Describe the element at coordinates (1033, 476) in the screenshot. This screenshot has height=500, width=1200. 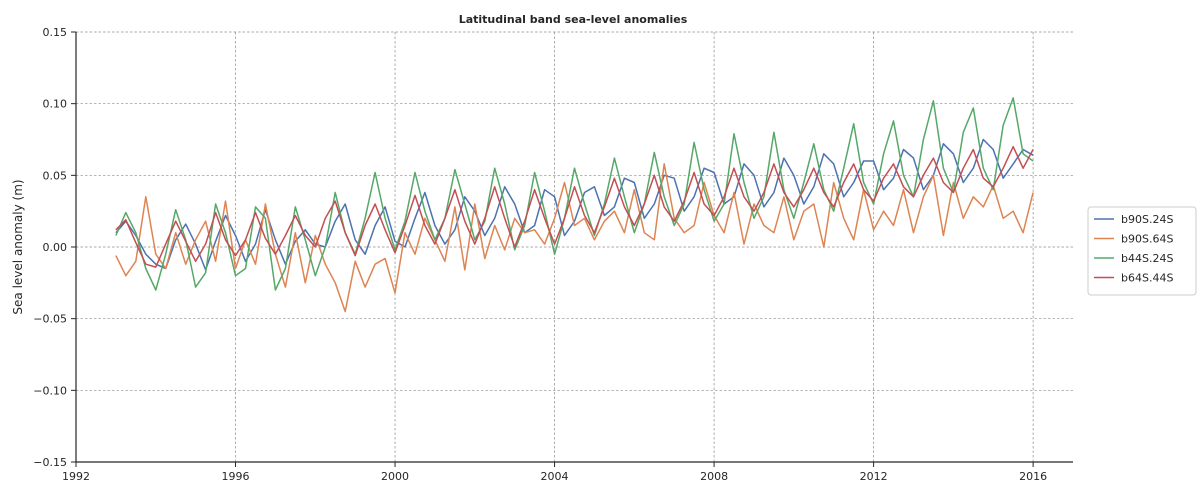
I see `x-tick-label: 2016` at that location.